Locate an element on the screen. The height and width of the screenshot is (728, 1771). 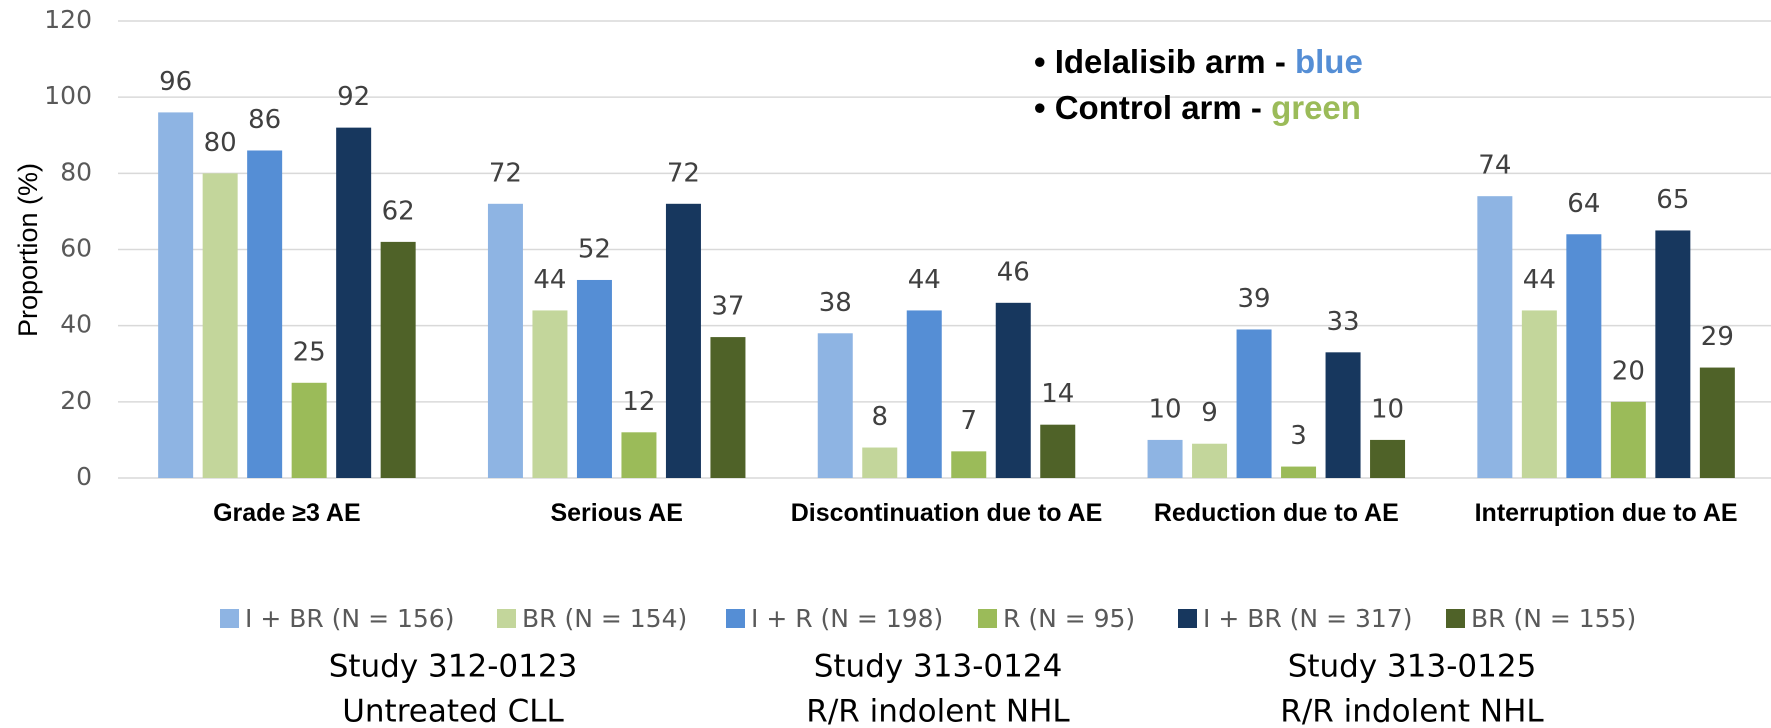
y-tick-label: 100 is located at coordinates (68, 95).